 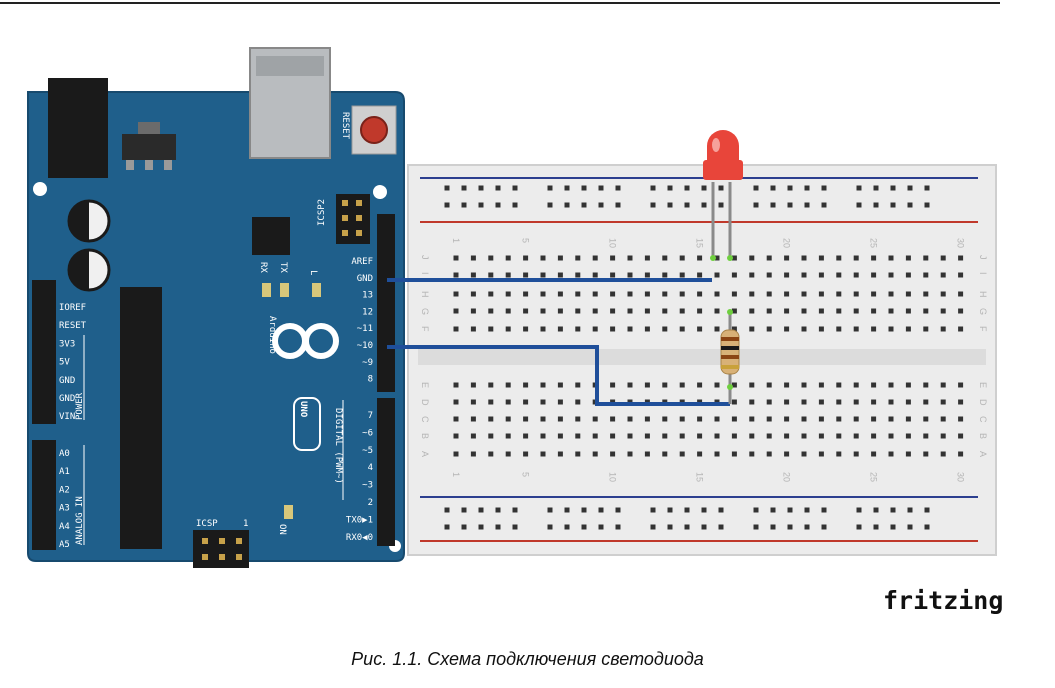 I want to click on column-number: 15, so click(x=700, y=243).